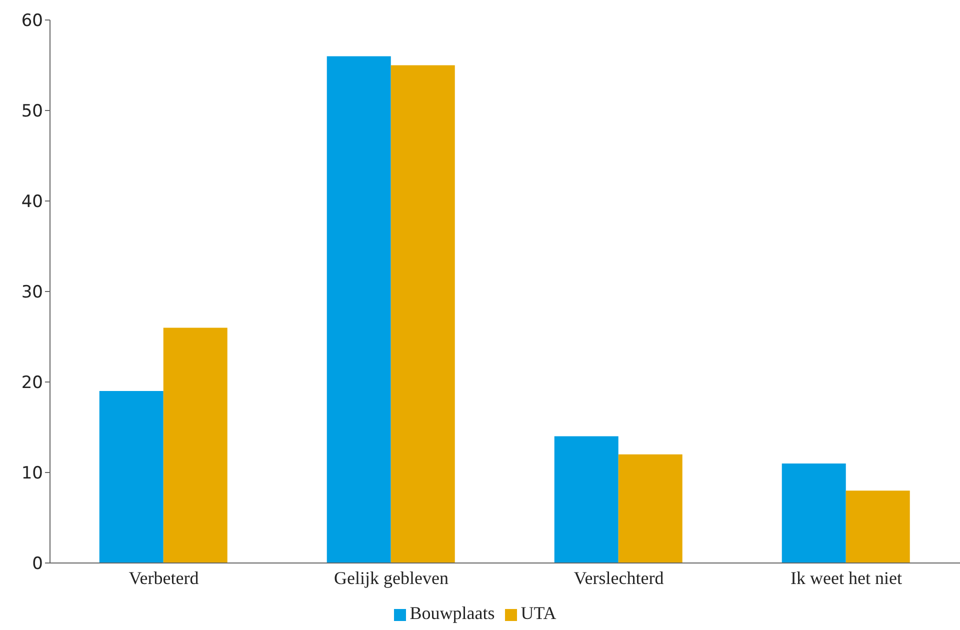 Image resolution: width=960 pixels, height=630 pixels. I want to click on y-tick-label: 30, so click(32, 292).